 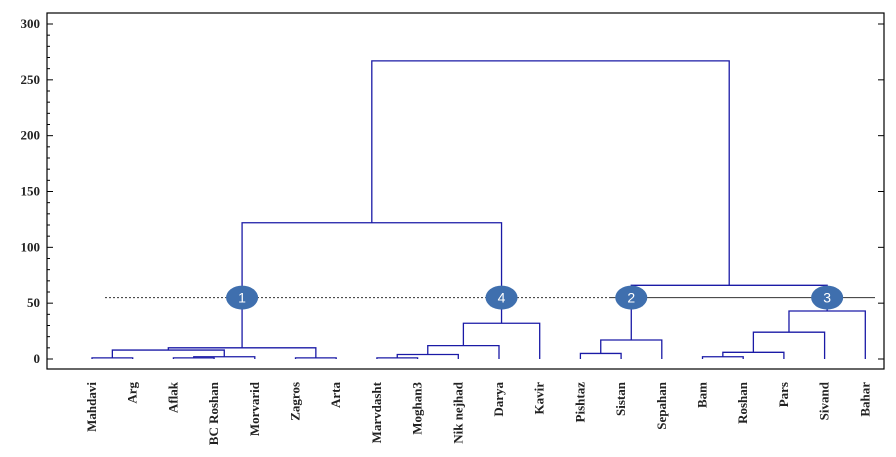 What do you see at coordinates (702, 395) in the screenshot?
I see `leaf-label: Bam` at bounding box center [702, 395].